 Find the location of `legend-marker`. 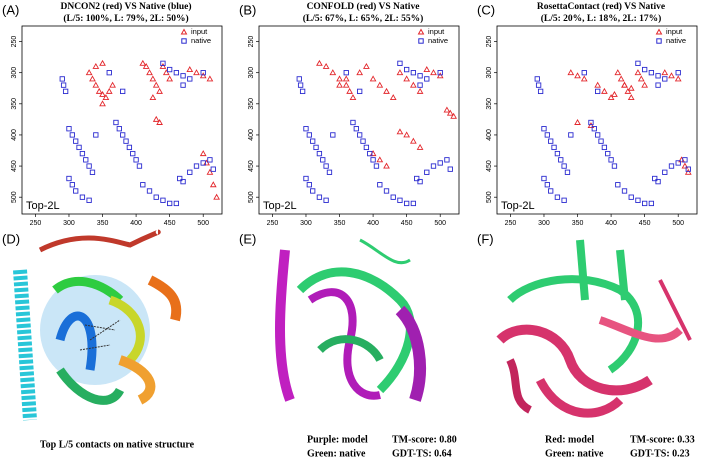

legend-marker is located at coordinates (421, 31).